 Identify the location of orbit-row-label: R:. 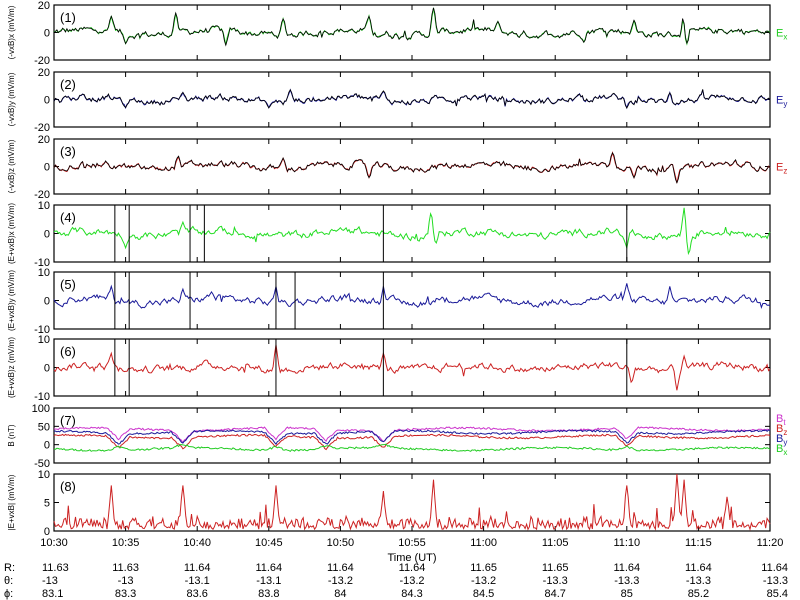
(9, 568).